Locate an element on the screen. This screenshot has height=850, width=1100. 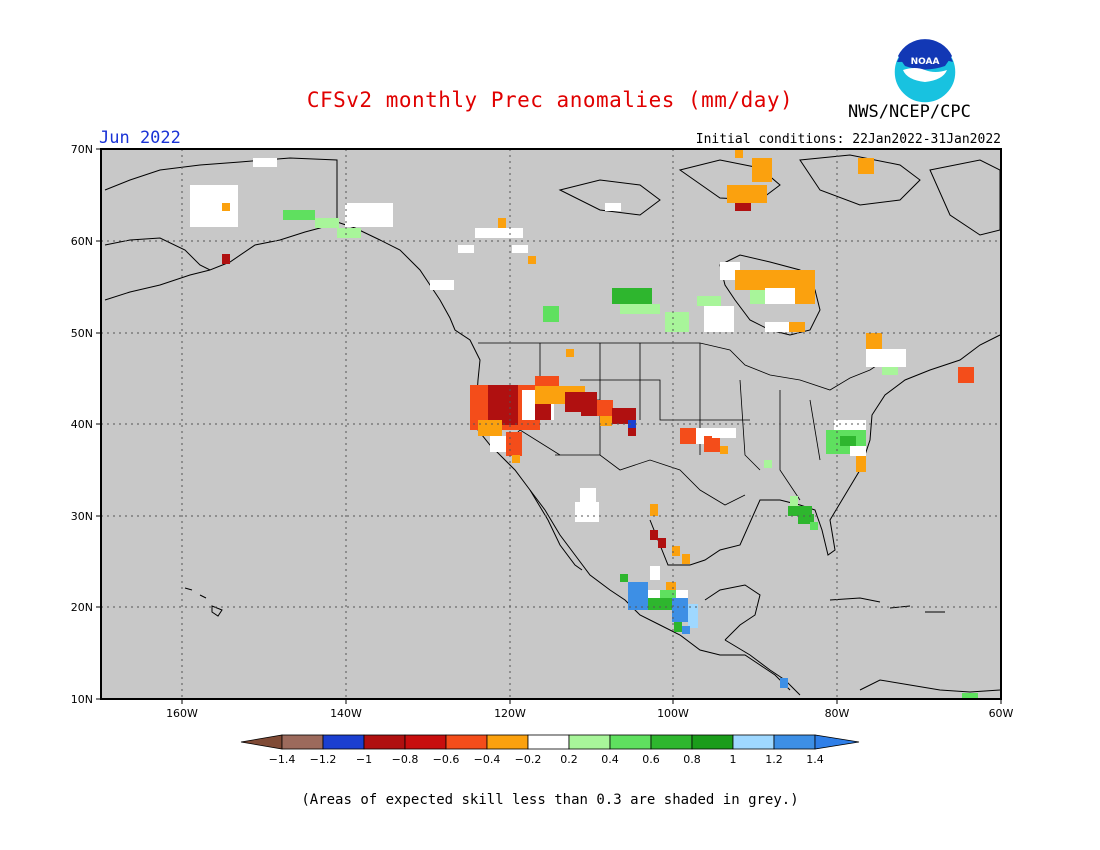
colorbar-label: −1.2 is located at coordinates (323, 759).